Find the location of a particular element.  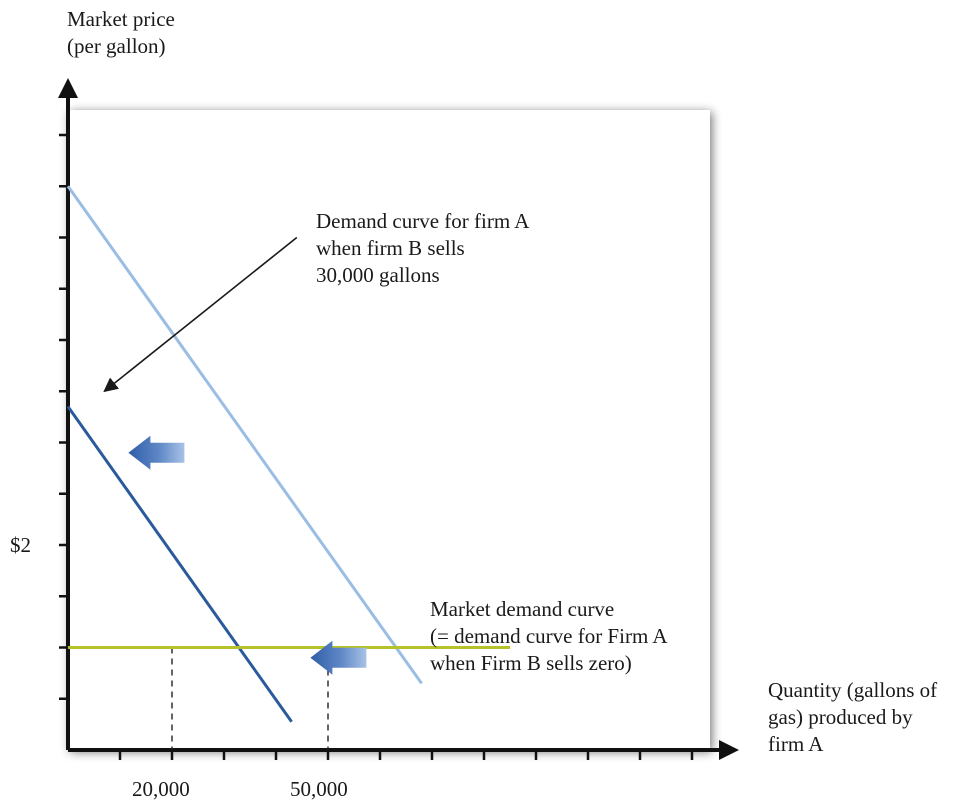

y-axis-label: Market price (per gallon) is located at coordinates (121, 33).